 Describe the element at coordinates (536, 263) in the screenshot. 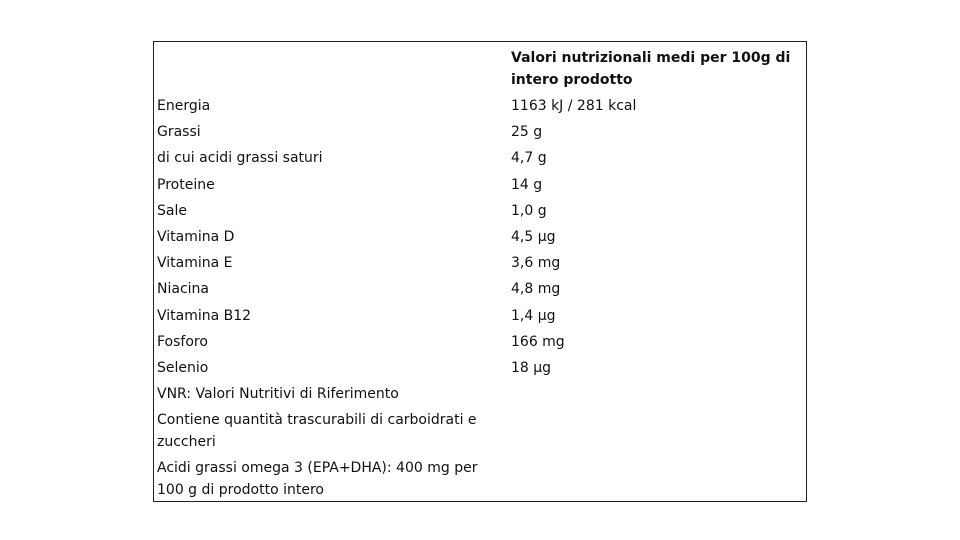

I see `nutrient-value: 3,6 mg` at that location.